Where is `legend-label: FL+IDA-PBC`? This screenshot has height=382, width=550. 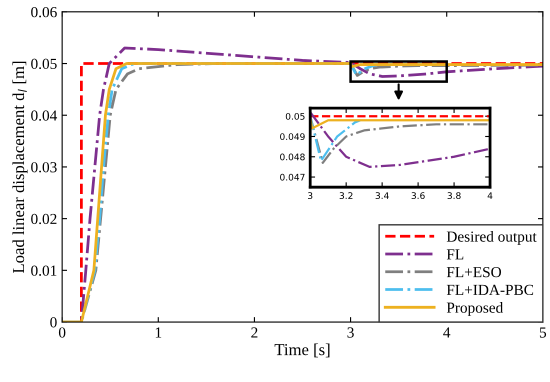 legend-label: FL+IDA-PBC is located at coordinates (490, 290).